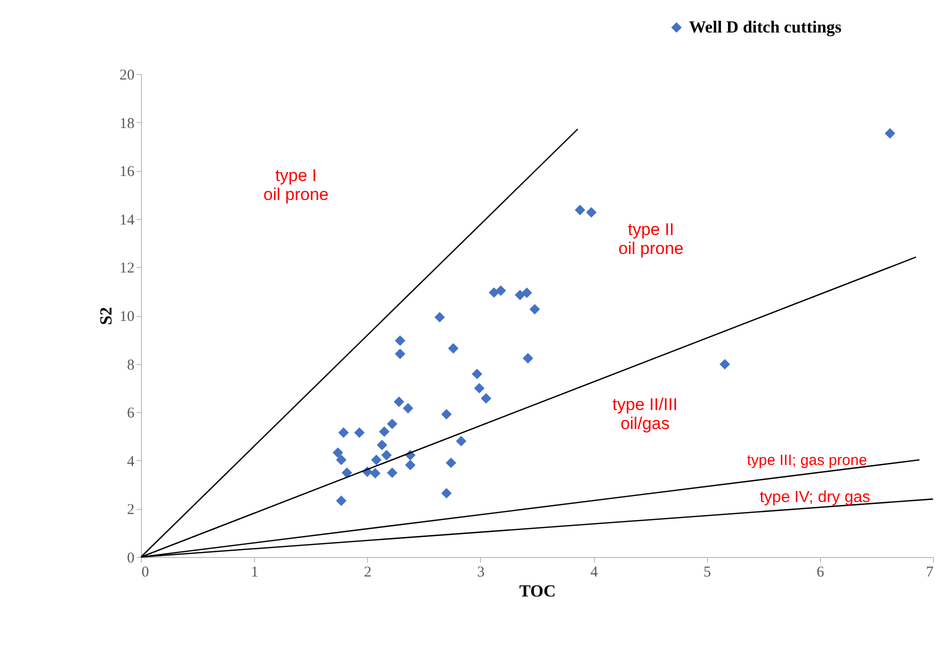  I want to click on y-tick-label: 18, so click(127, 124).